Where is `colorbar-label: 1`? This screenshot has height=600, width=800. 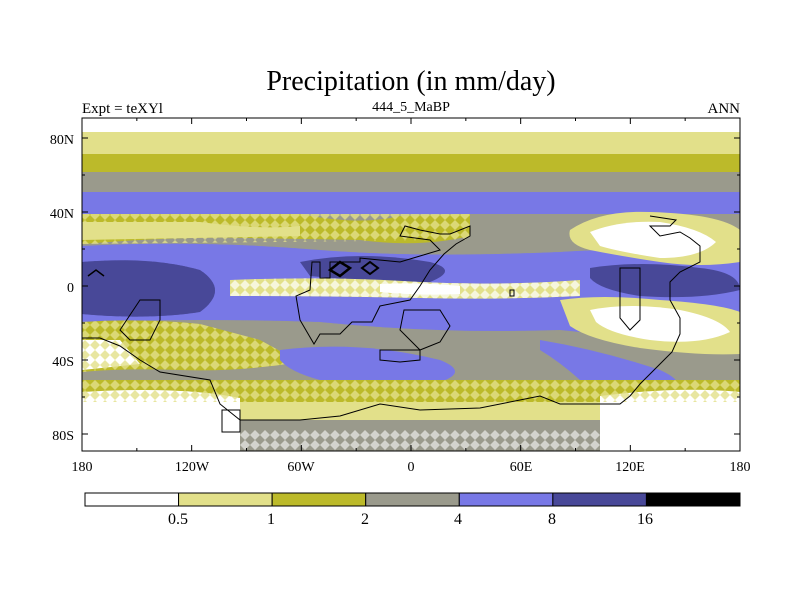 colorbar-label: 1 is located at coordinates (271, 519).